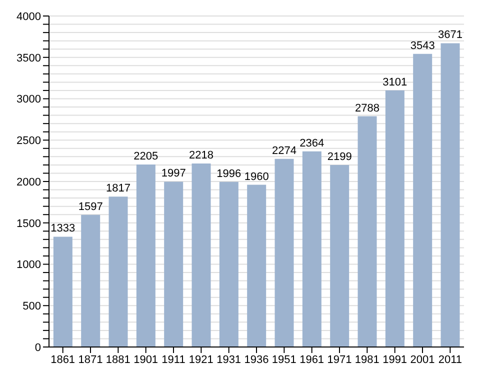 This screenshot has width=488, height=373. I want to click on x-tick-label: 1921, so click(201, 360).